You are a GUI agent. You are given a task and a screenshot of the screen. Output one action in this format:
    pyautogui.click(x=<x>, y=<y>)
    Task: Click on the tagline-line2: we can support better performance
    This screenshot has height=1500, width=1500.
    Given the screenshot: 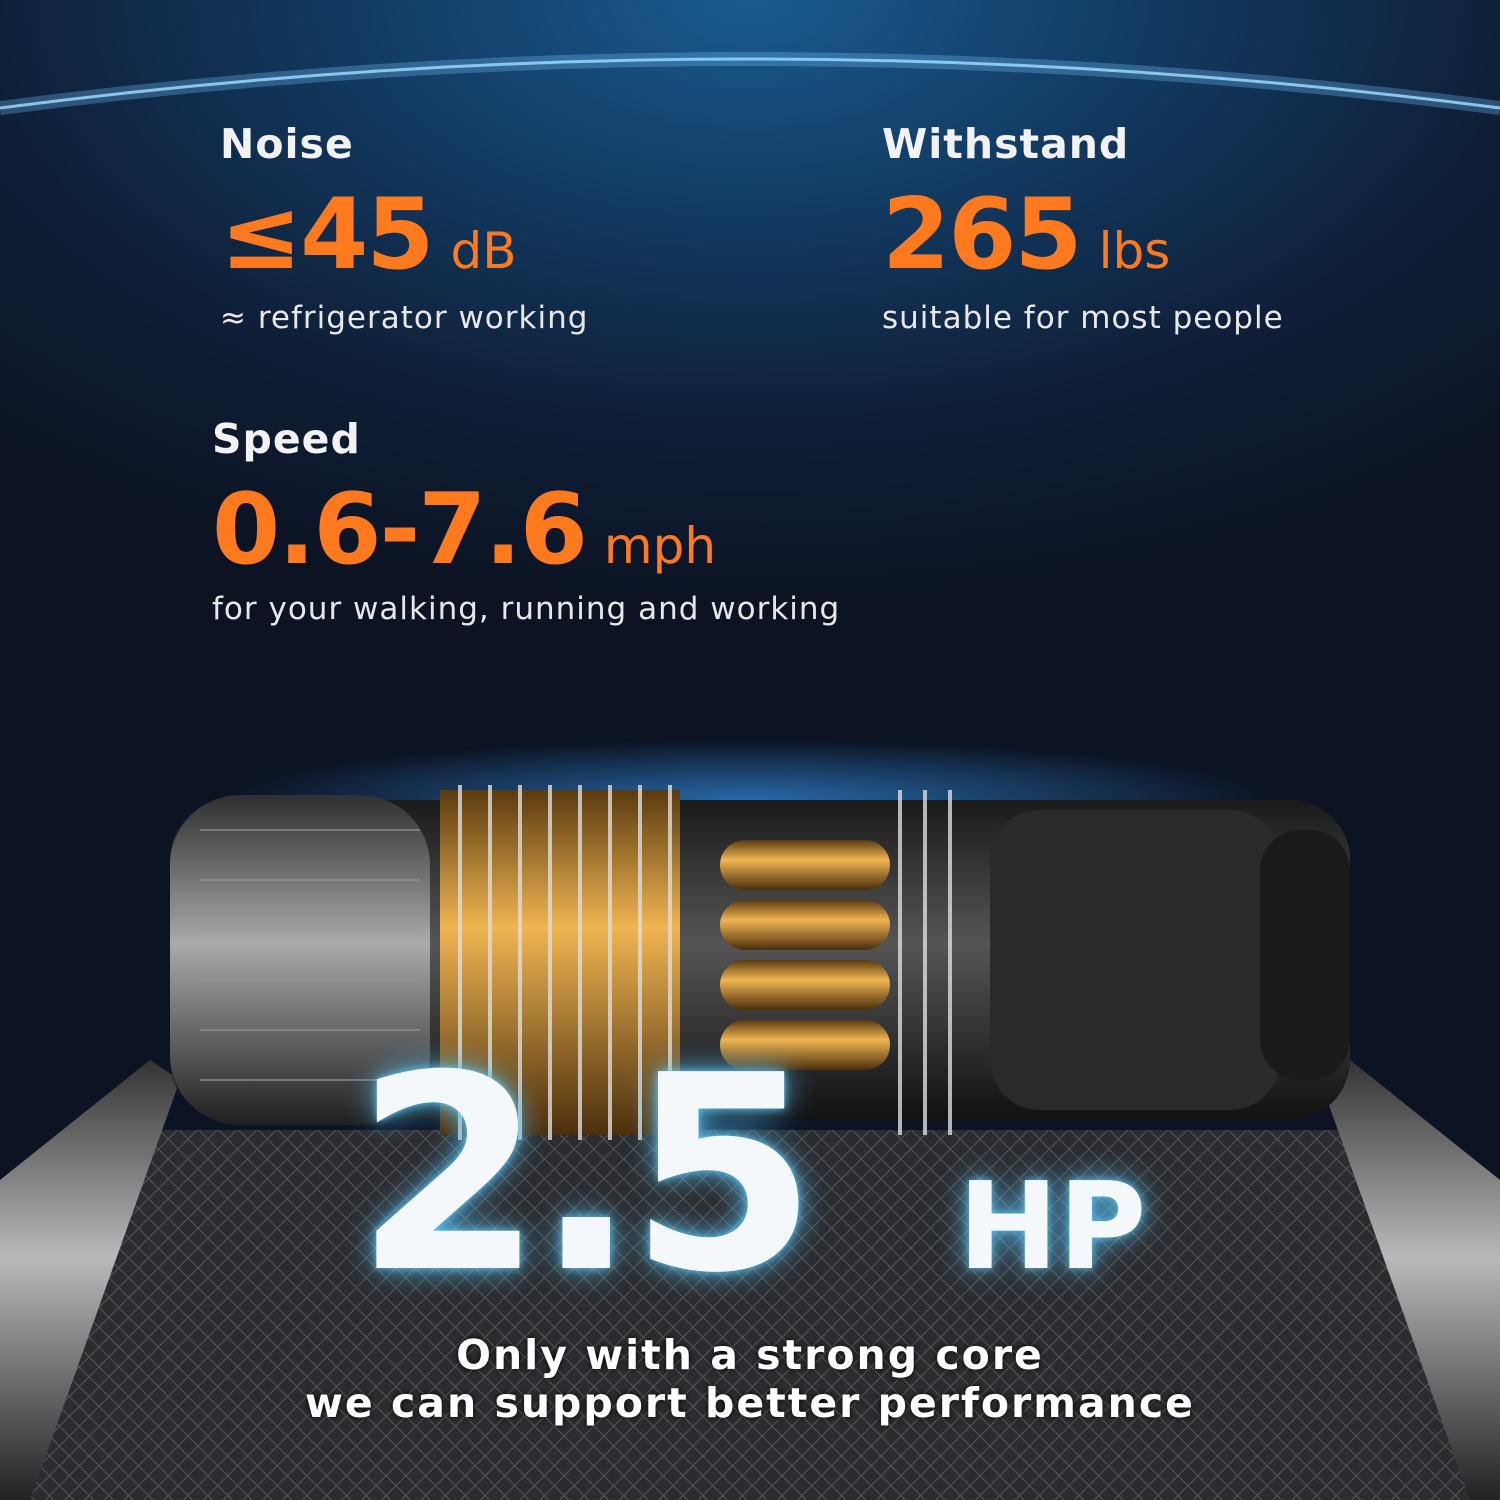 What is the action you would take?
    pyautogui.click(x=750, y=1403)
    